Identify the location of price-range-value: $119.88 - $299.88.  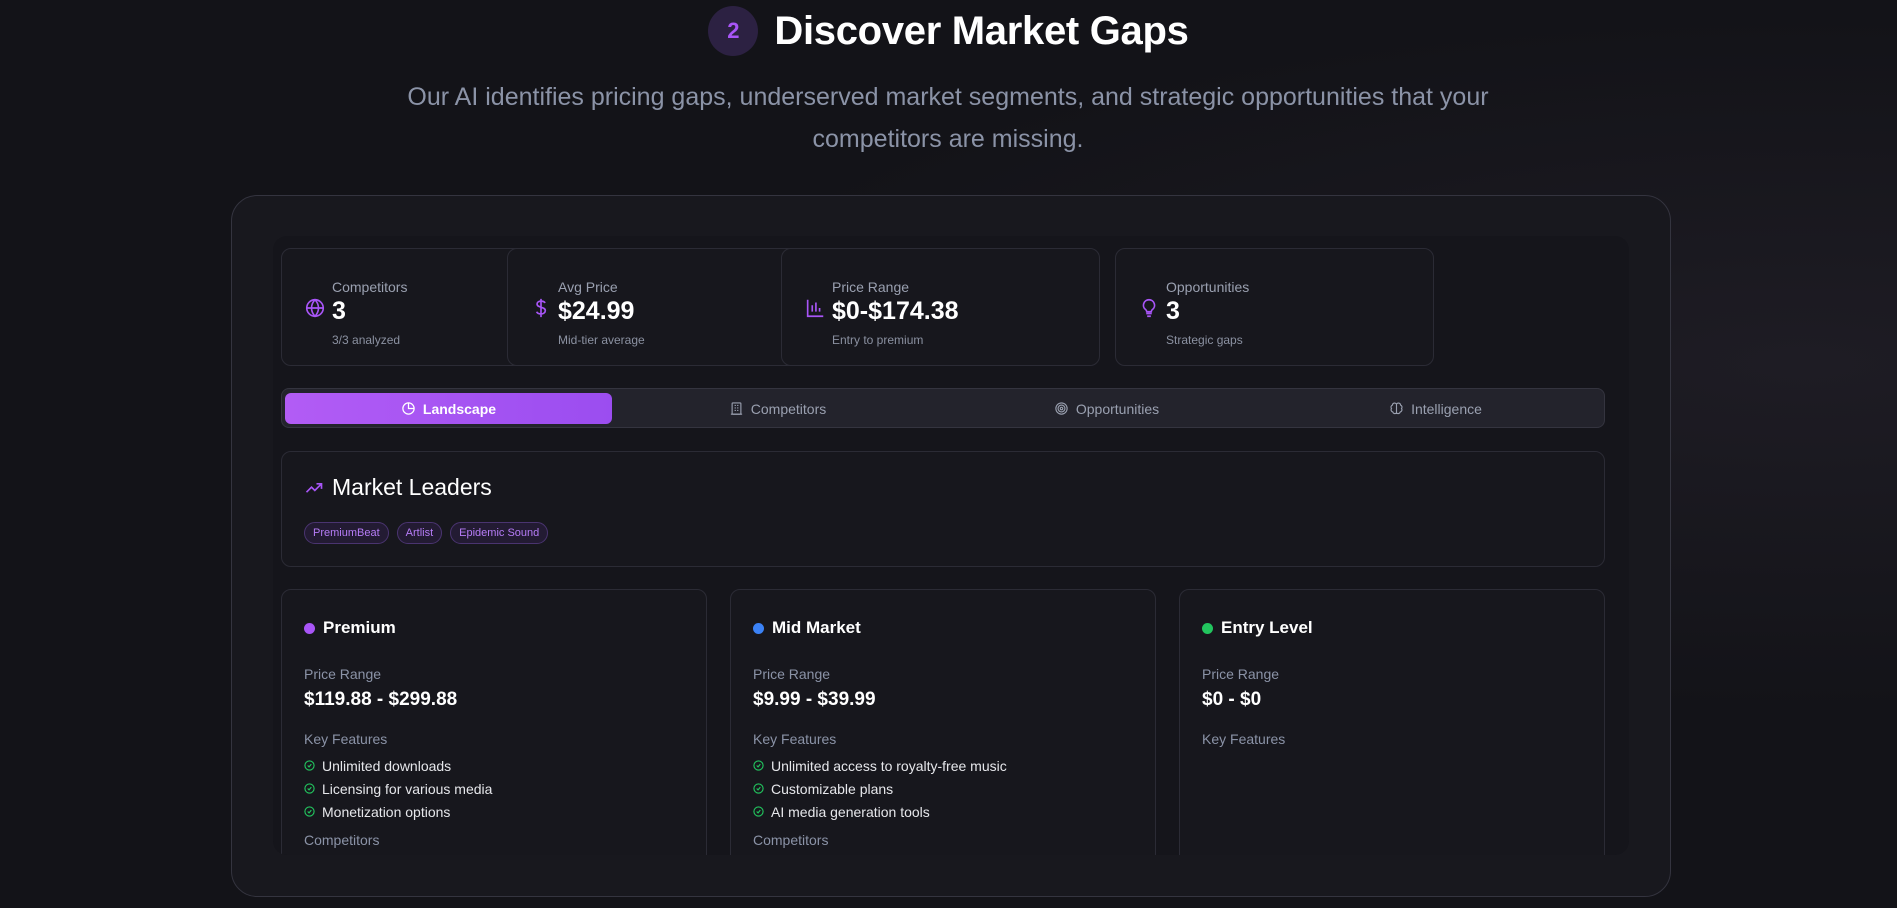
(381, 699).